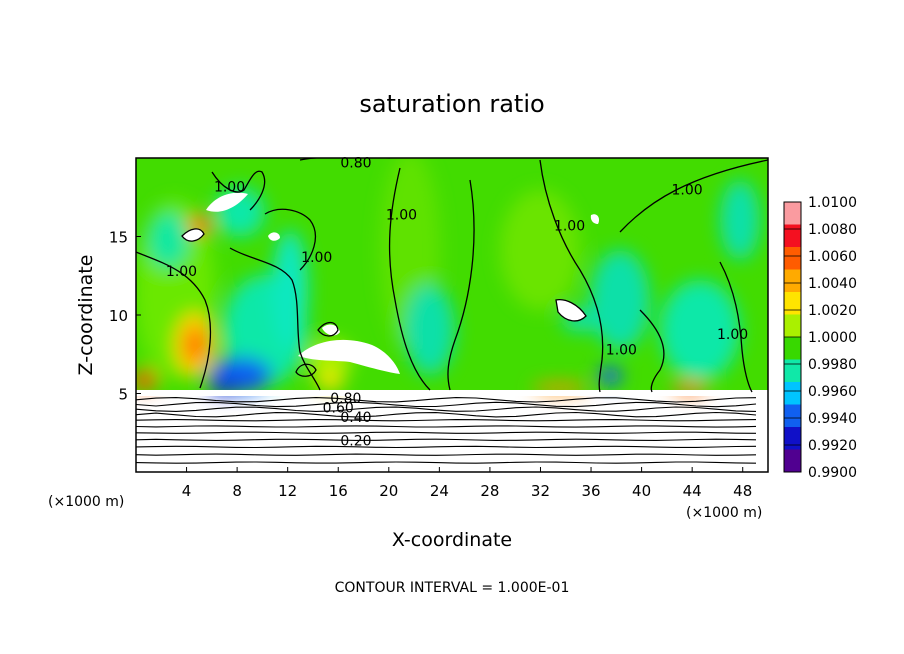 Image resolution: width=904 pixels, height=654 pixels. I want to click on contour-label: 0.20, so click(355, 442).